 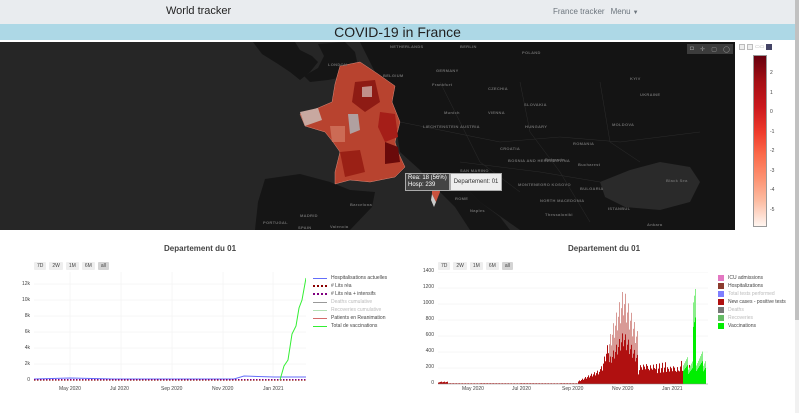 What do you see at coordinates (350, 294) in the screenshot?
I see `legend-item: # Lits réa + intensifs` at bounding box center [350, 294].